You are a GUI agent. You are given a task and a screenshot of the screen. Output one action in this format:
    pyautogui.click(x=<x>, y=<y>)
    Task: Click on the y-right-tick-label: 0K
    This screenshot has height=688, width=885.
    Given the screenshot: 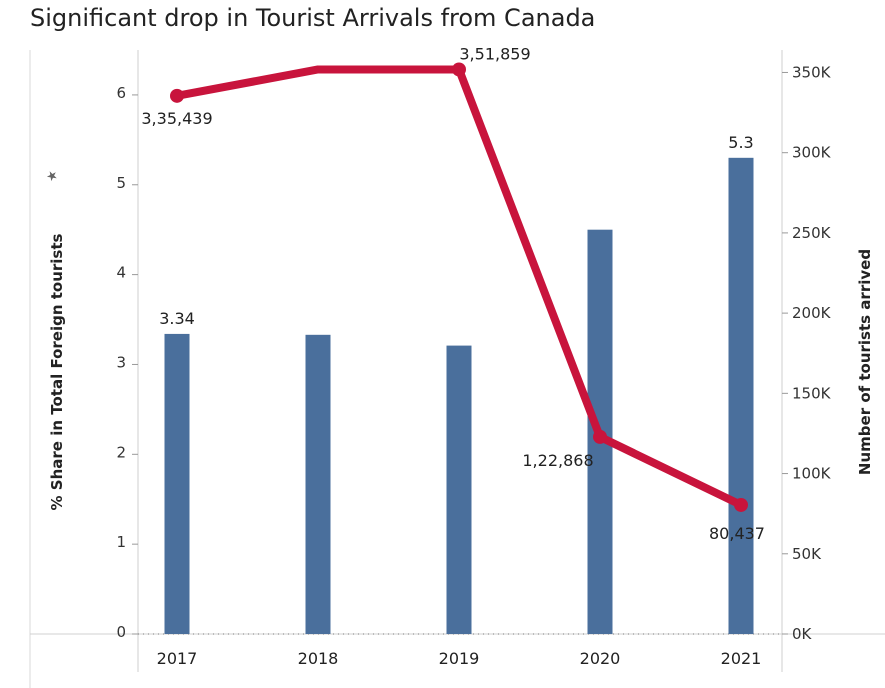 What is the action you would take?
    pyautogui.click(x=802, y=634)
    